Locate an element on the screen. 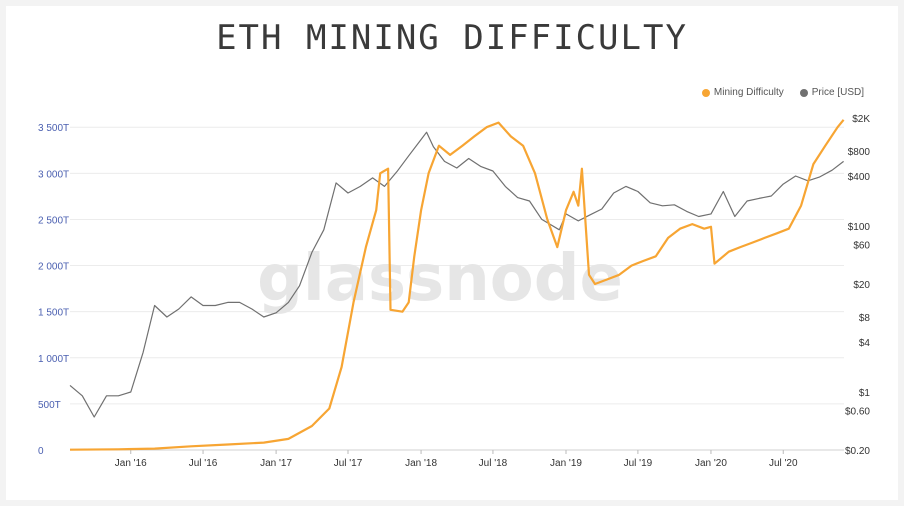 The height and width of the screenshot is (506, 904). y-right-axis: $0.20 $0.60 $1 $4 $8 $20 $60 $100 $400 $800 $2K is located at coordinates (857, 285).